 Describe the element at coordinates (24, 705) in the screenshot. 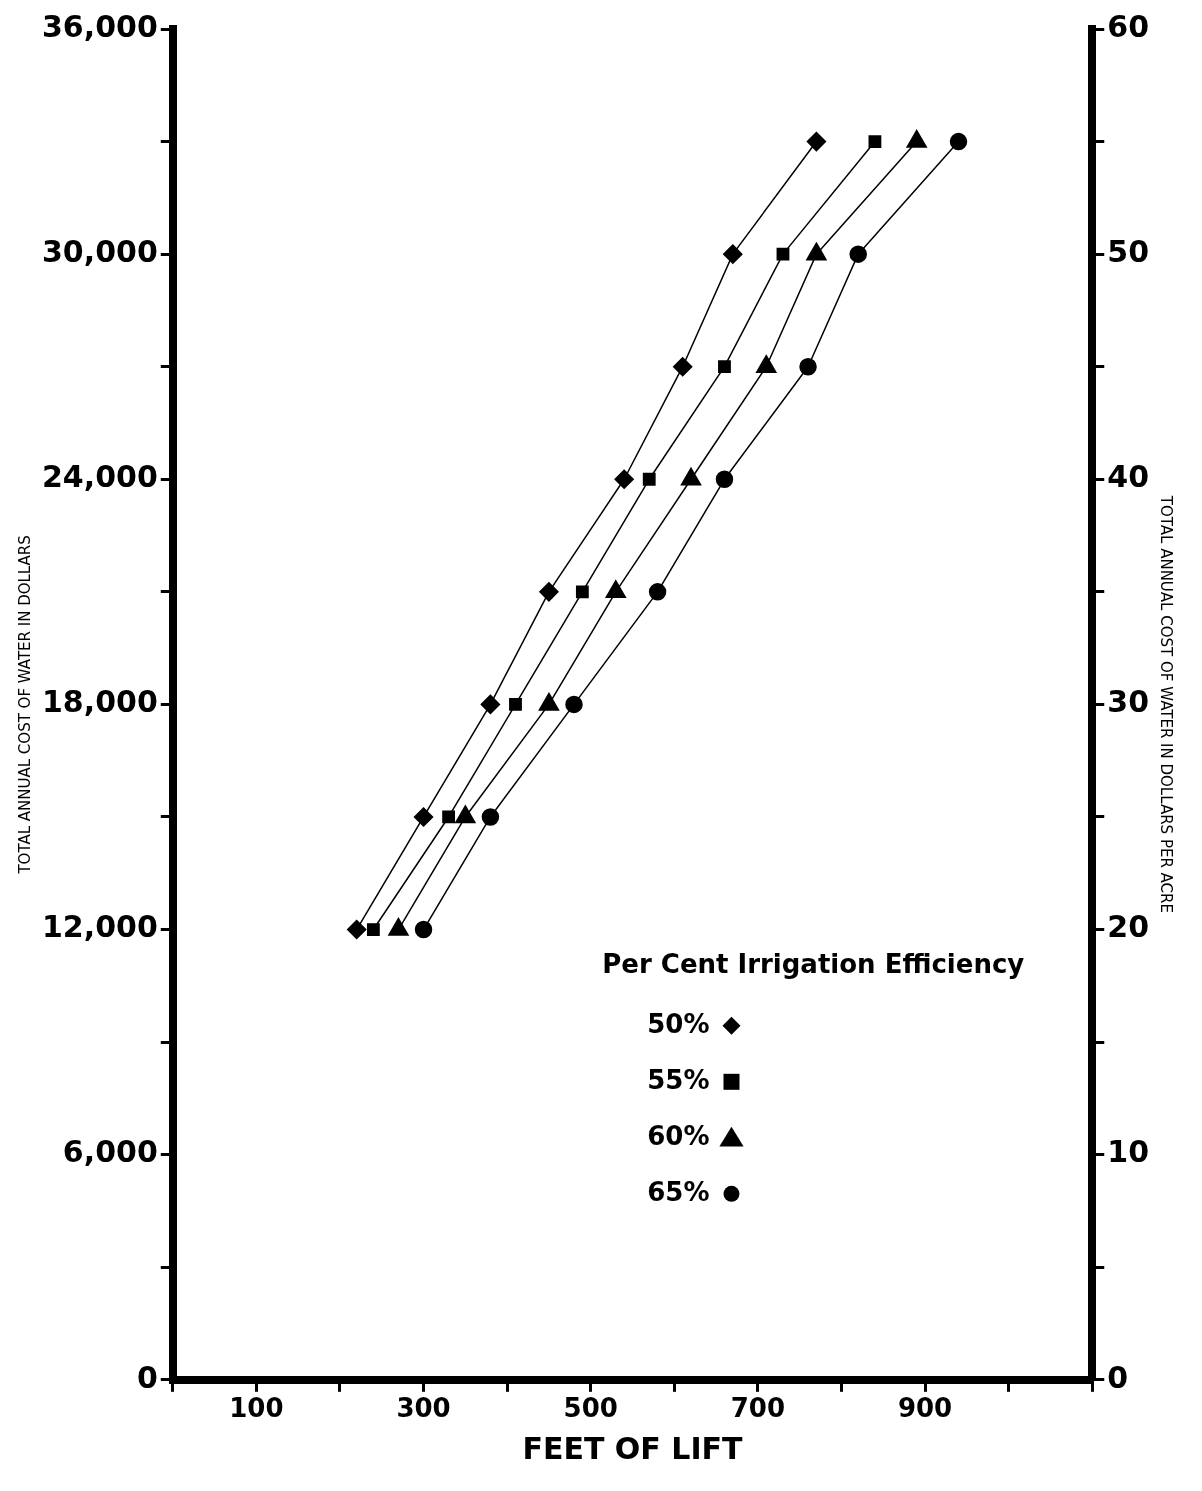

I see `y-axis-title: TOTAL ANNUAL COST OF WATER IN DOLLARS` at that location.